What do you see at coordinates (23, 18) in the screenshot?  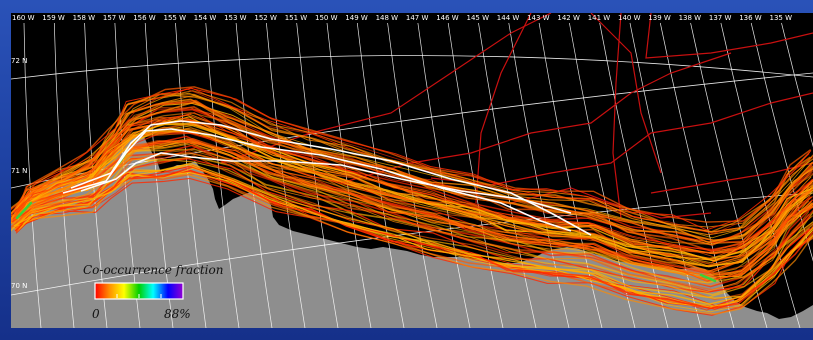 I see `lon-label: 160 W` at bounding box center [23, 18].